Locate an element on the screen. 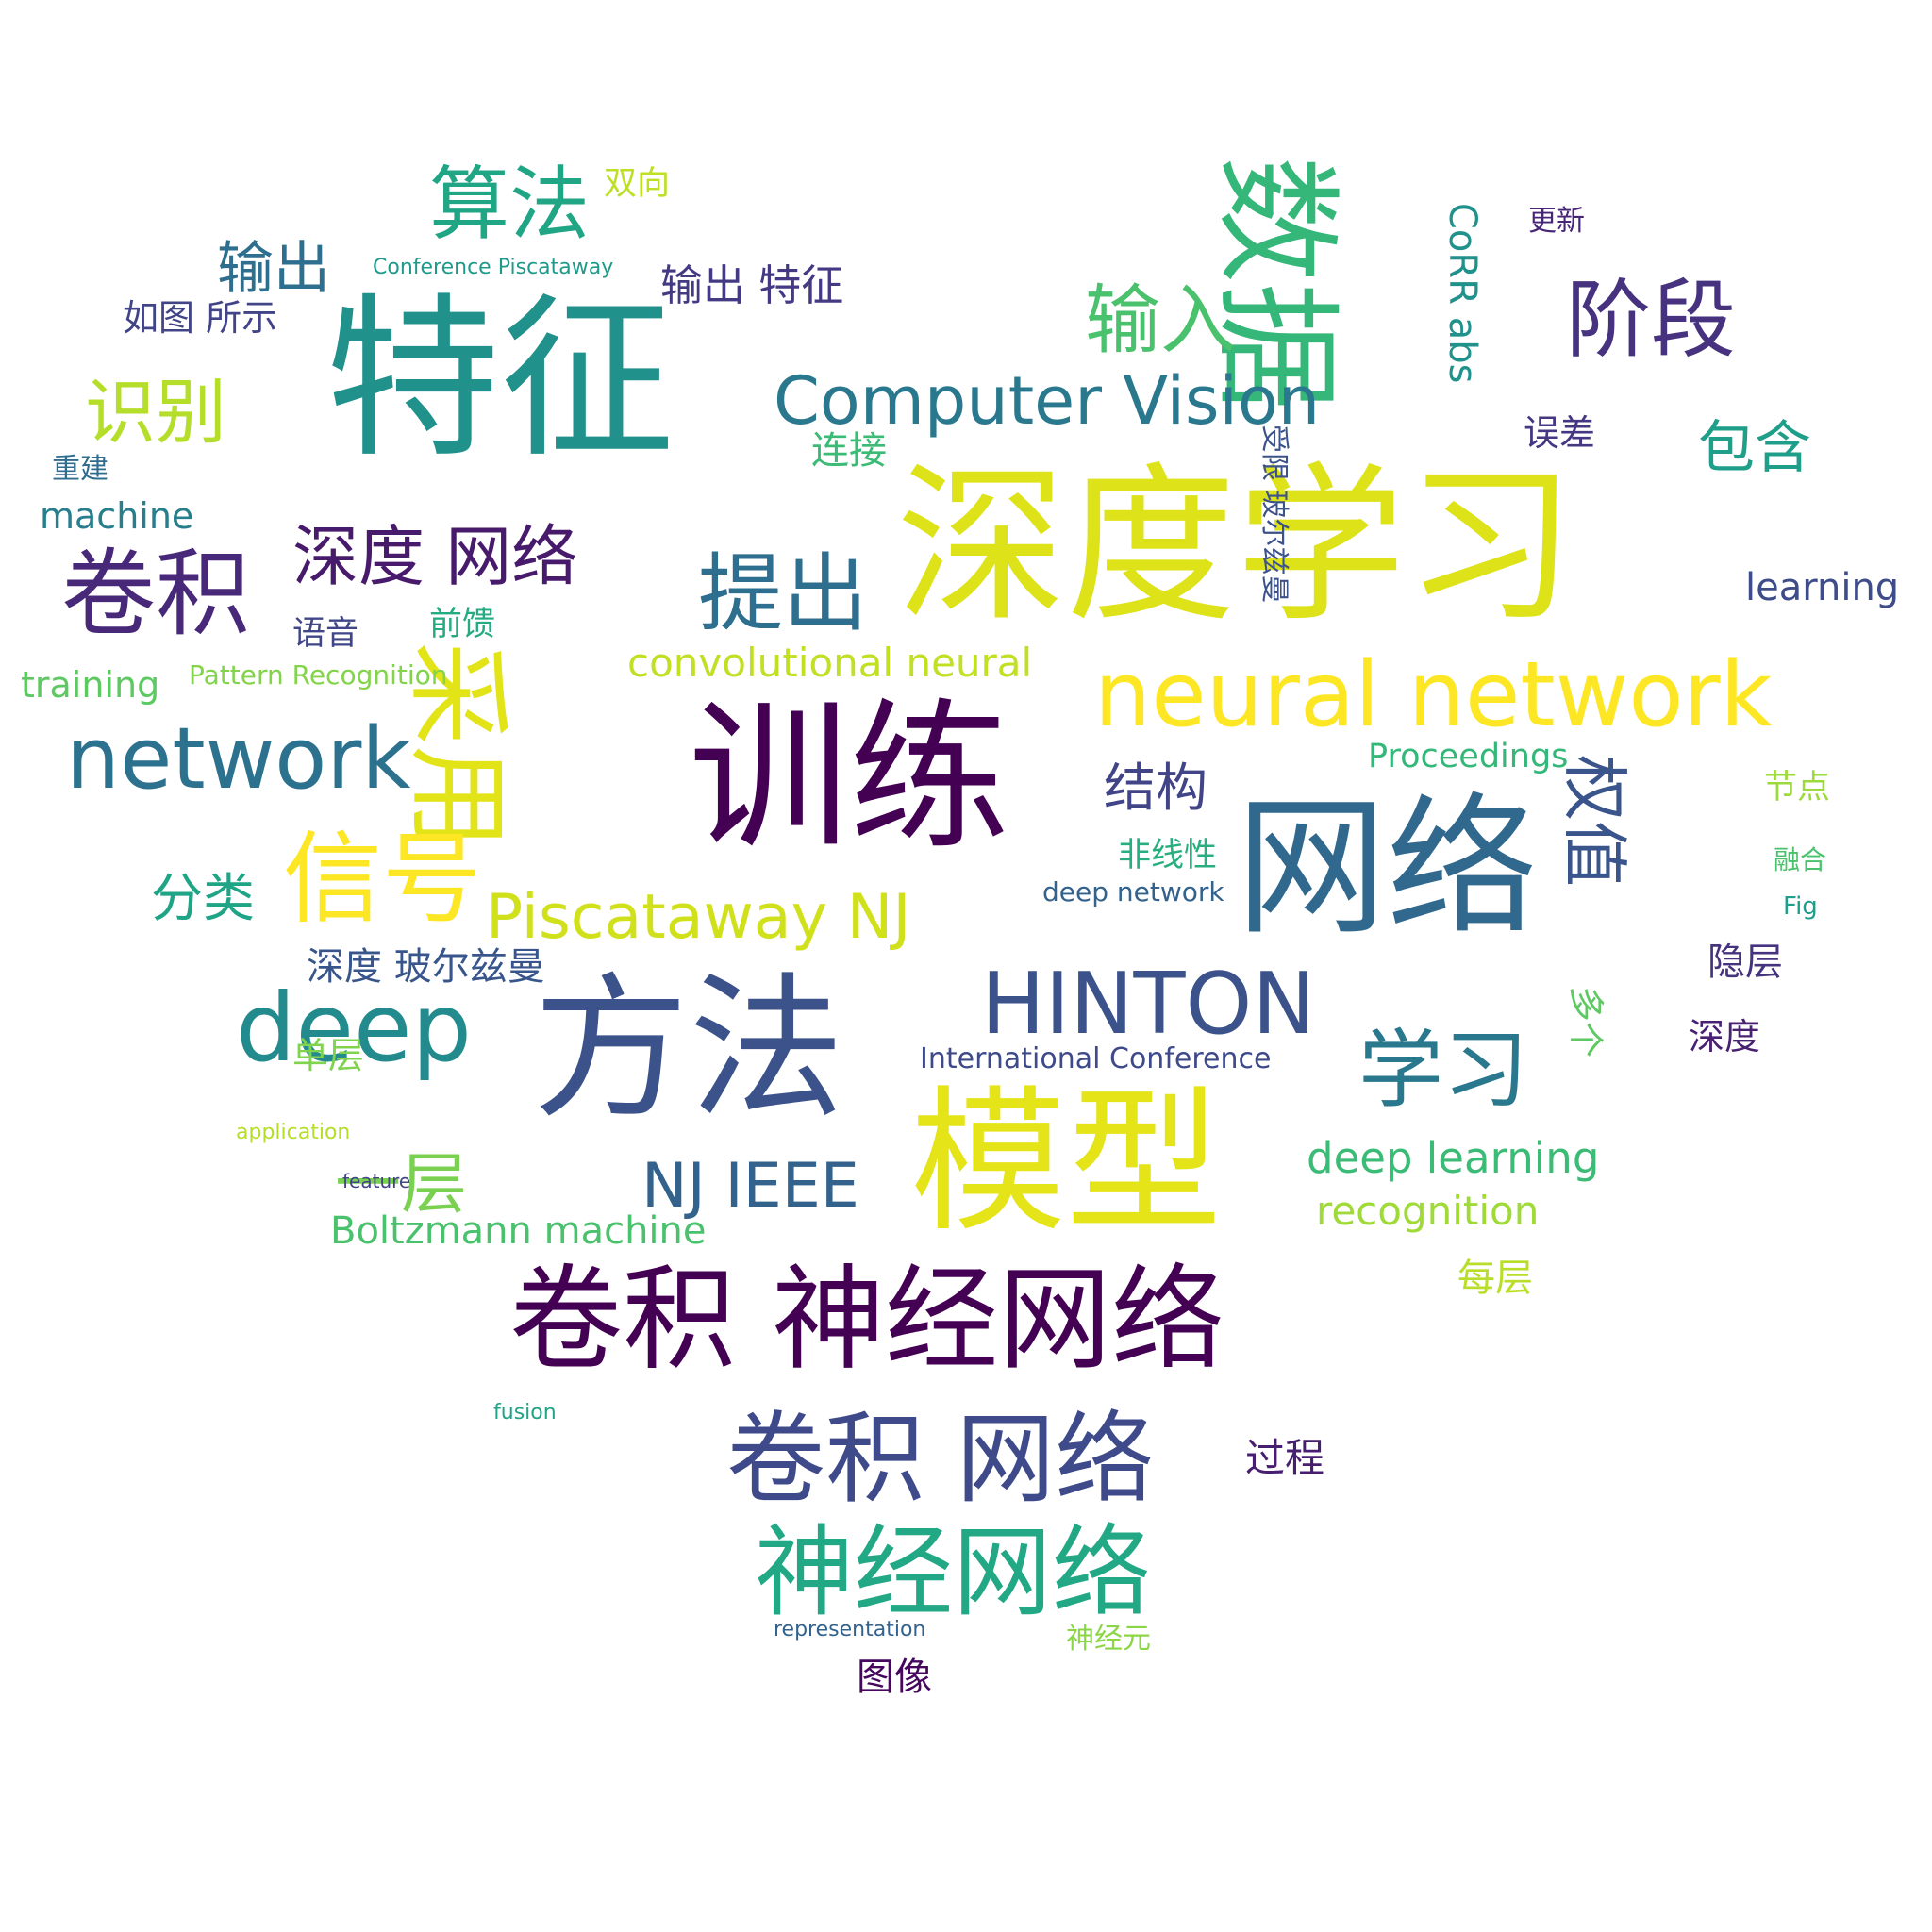 This screenshot has height=1932, width=1932. cloud-word-zh-28: 输出 is located at coordinates (274, 269).